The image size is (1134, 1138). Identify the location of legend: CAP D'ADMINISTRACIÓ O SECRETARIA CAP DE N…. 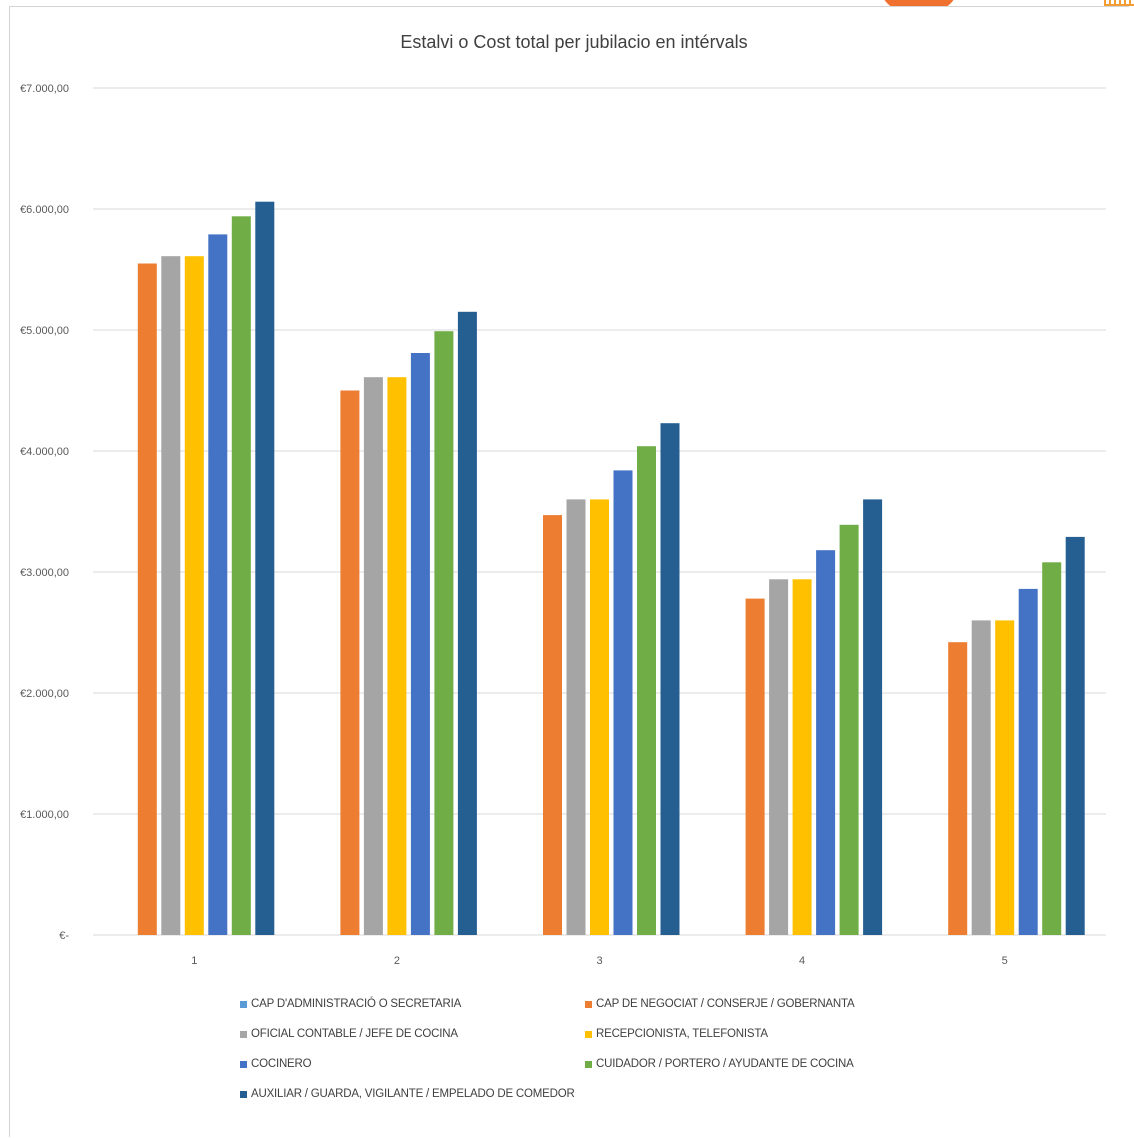
(590, 1049).